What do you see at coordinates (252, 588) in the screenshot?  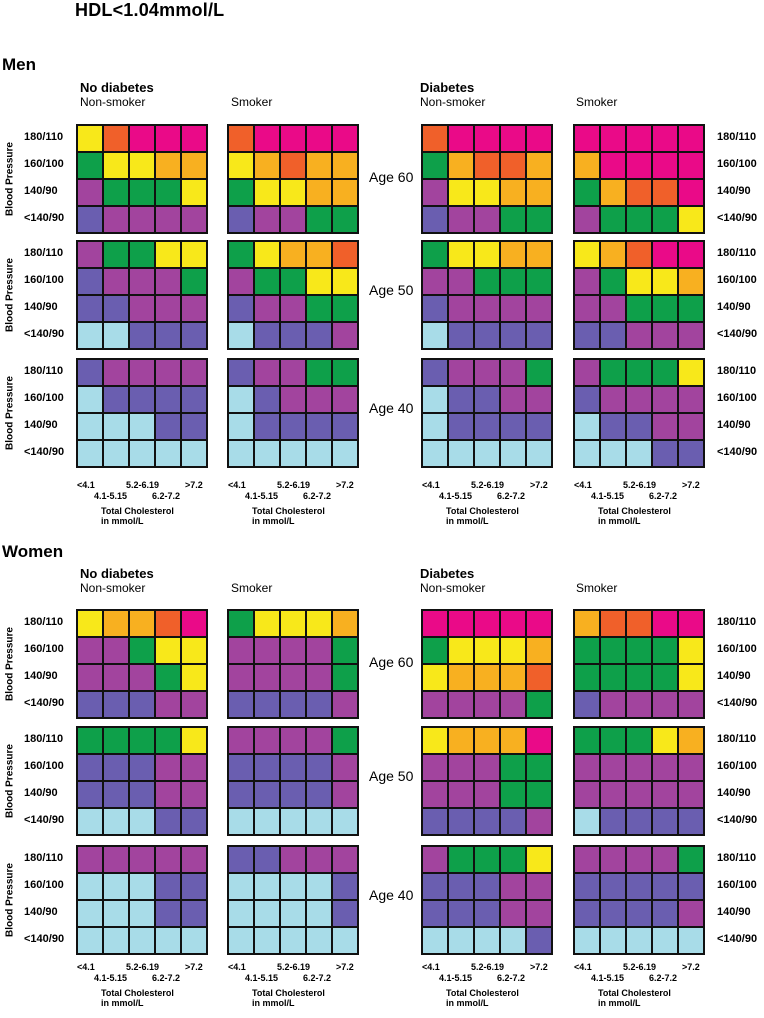 I see `women-no-diabetes-smoker-label: Smoker` at bounding box center [252, 588].